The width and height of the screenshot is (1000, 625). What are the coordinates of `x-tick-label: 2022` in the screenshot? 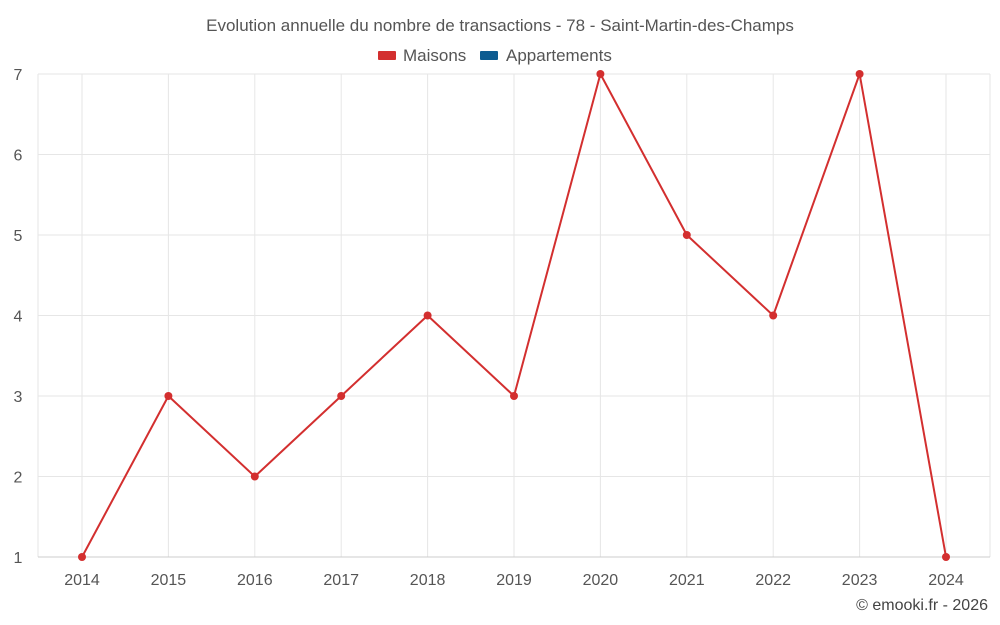 It's located at (773, 580).